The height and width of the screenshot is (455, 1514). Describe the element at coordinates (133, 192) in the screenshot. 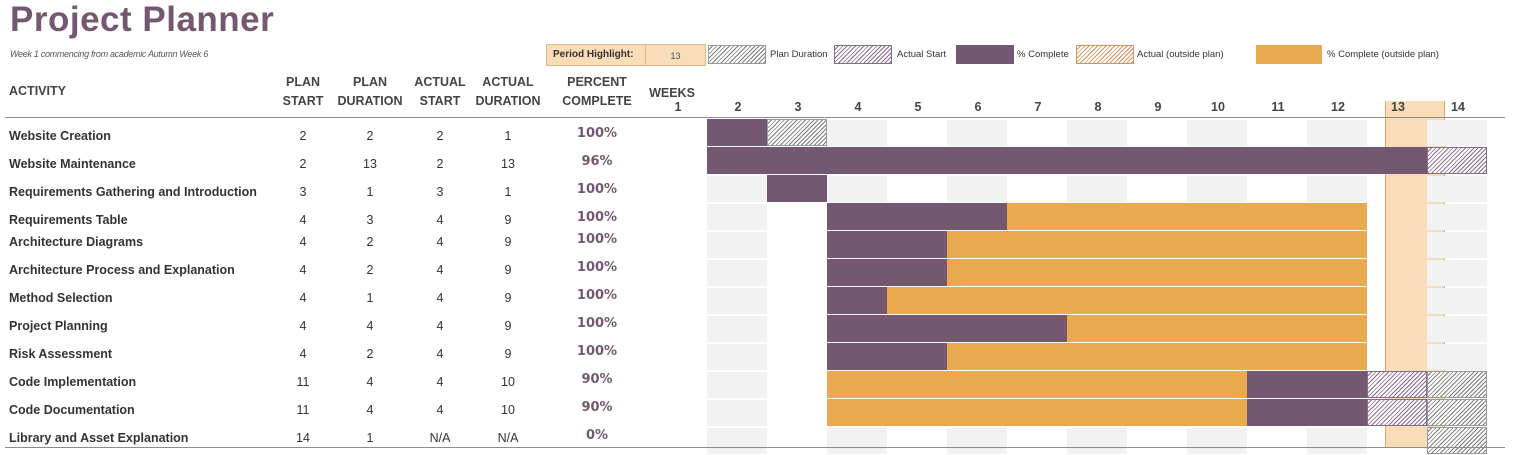

I see `activity-name: Requirements Gathering and Introduction` at that location.